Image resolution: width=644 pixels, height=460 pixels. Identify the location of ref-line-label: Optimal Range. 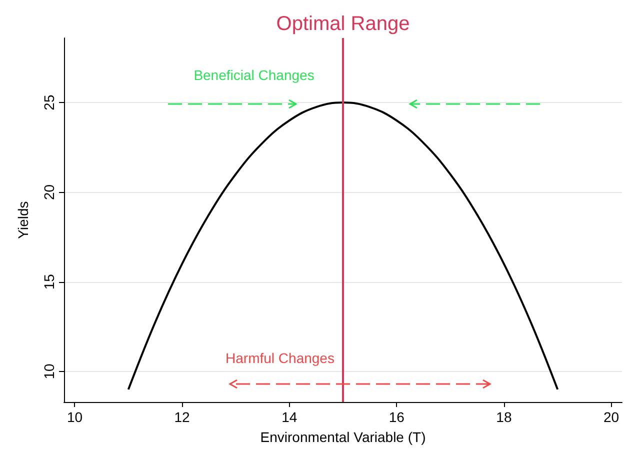
(343, 24).